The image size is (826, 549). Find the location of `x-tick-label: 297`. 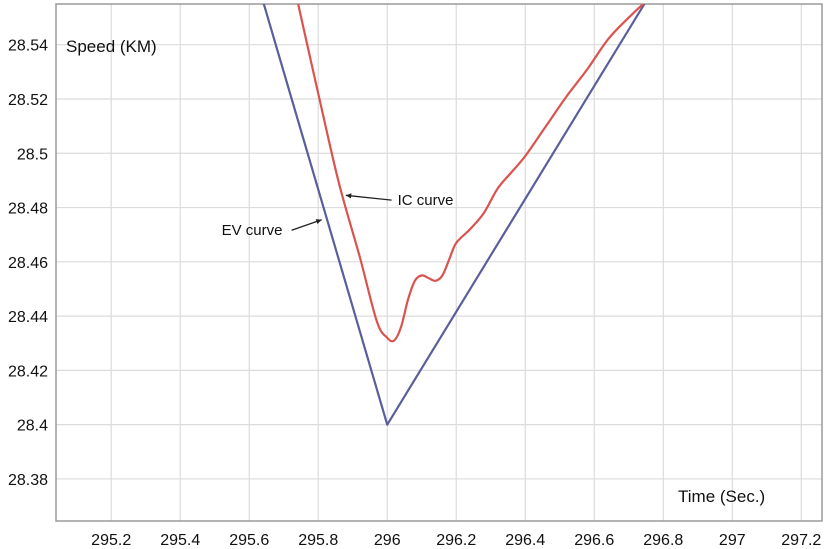

x-tick-label: 297 is located at coordinates (732, 540).